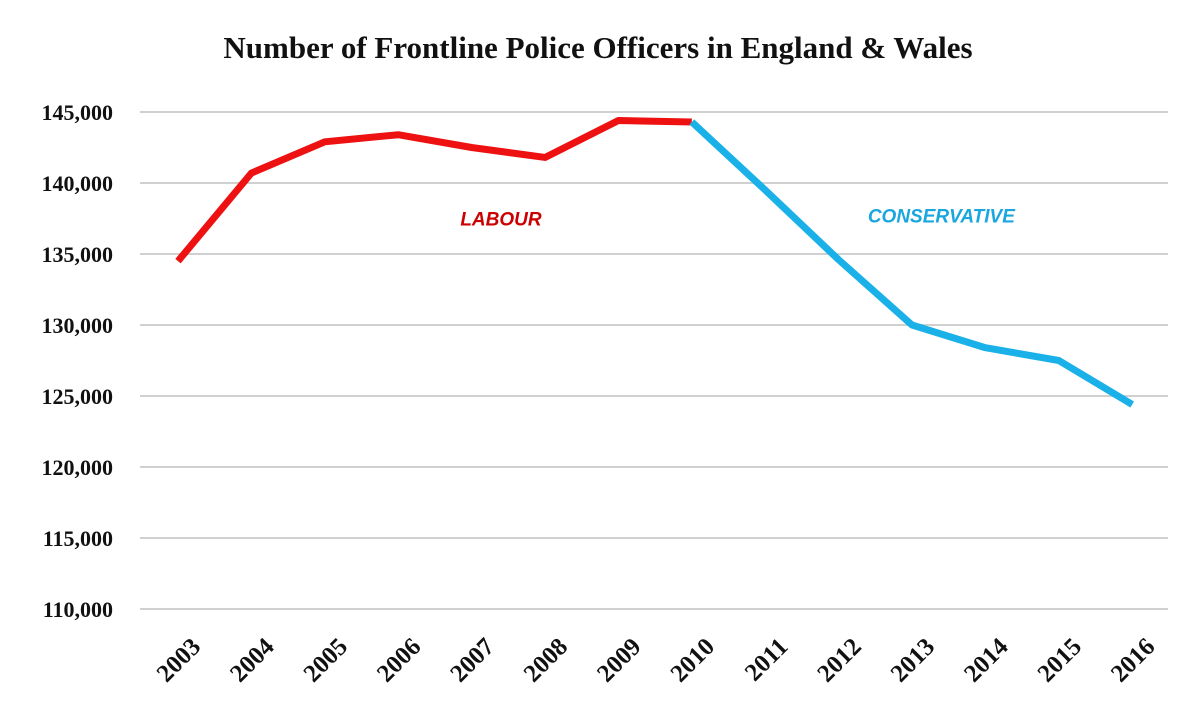 Image resolution: width=1200 pixels, height=727 pixels. Describe the element at coordinates (619, 660) in the screenshot. I see `x-tick-label: 2009` at that location.